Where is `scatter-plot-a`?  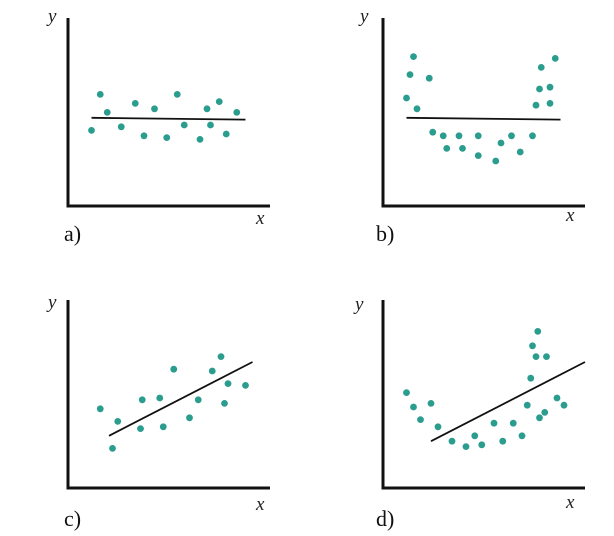 scatter-plot-a is located at coordinates (168, 113).